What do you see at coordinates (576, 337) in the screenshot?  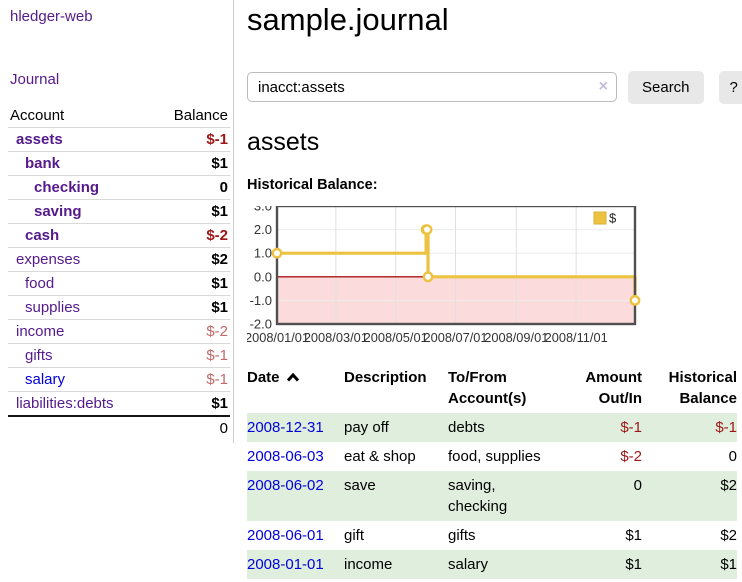 I see `svg-text: 2008/11/01` at bounding box center [576, 337].